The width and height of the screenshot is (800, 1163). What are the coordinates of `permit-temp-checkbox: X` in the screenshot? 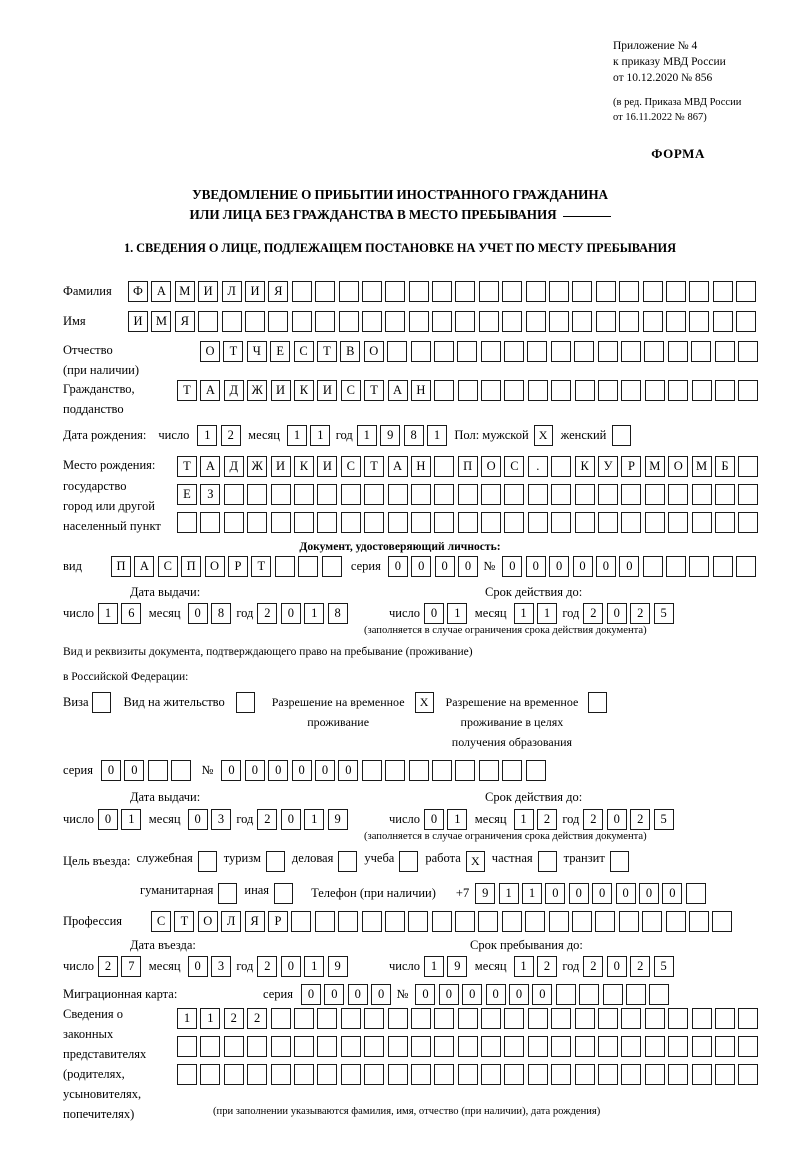 It's located at (424, 702).